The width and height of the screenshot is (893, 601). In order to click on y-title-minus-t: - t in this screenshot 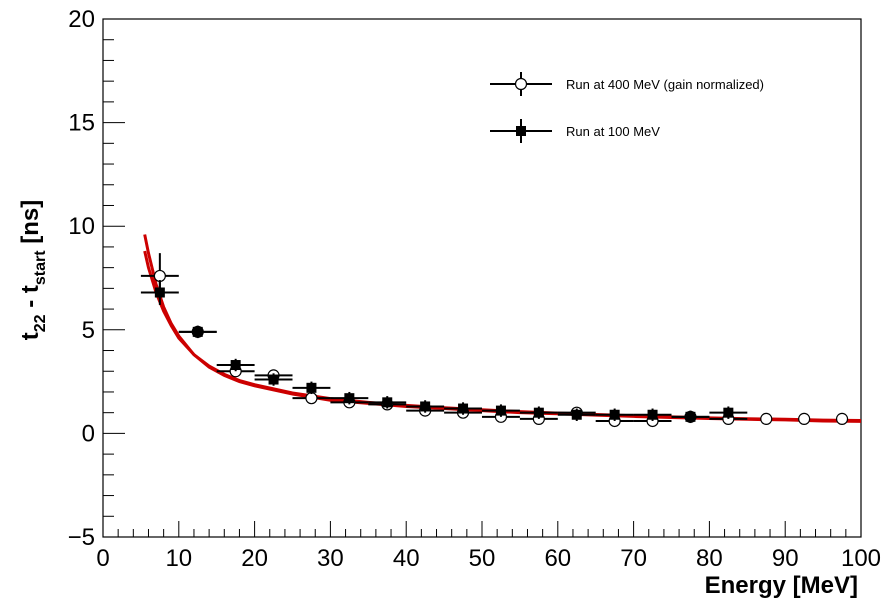, I will do `click(30, 299)`.